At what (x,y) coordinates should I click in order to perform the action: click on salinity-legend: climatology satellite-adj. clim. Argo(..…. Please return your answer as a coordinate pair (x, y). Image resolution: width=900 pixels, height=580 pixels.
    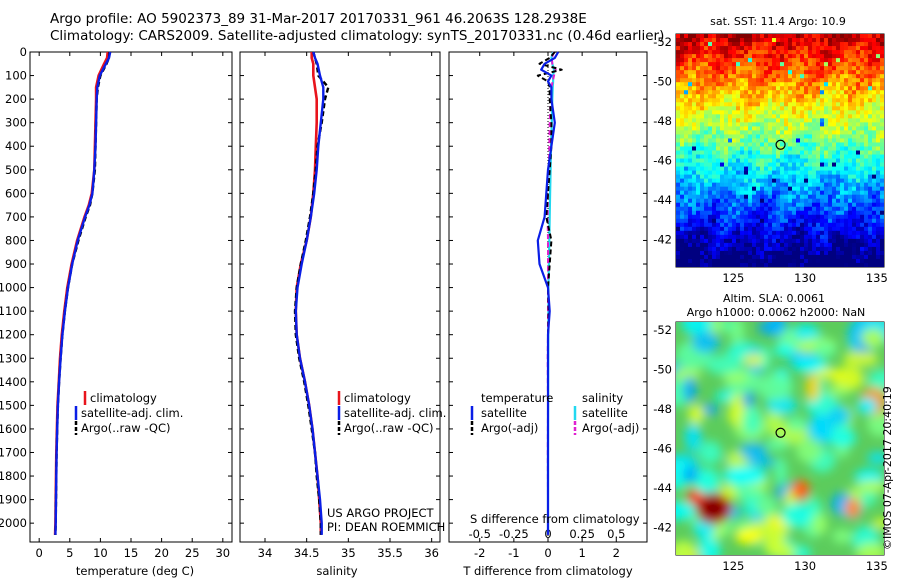
    Looking at the image, I should click on (386, 462).